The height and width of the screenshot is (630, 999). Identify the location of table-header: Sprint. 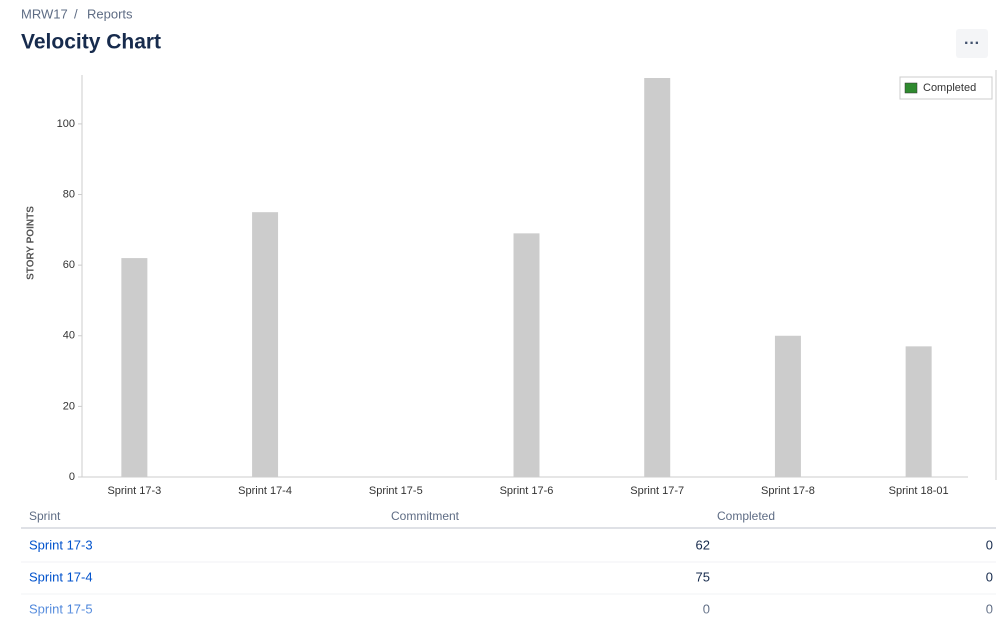
(45, 516).